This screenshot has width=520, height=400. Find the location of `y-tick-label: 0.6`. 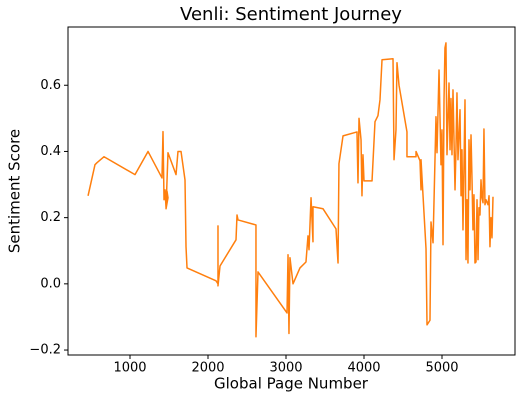

y-tick-label: 0.6 is located at coordinates (50, 85).